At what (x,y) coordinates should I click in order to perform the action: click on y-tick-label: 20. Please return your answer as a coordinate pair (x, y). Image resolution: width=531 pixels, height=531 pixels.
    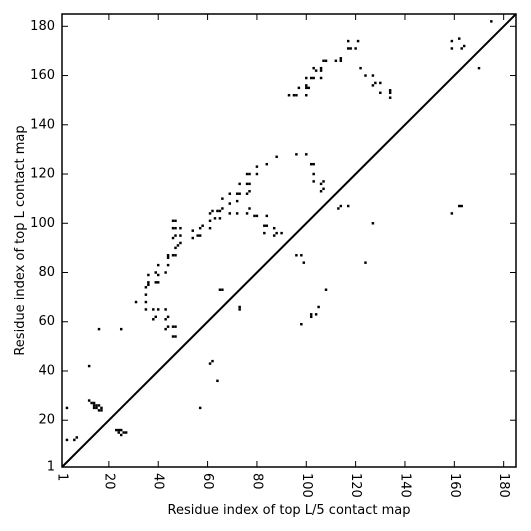
    Looking at the image, I should click on (46, 420).